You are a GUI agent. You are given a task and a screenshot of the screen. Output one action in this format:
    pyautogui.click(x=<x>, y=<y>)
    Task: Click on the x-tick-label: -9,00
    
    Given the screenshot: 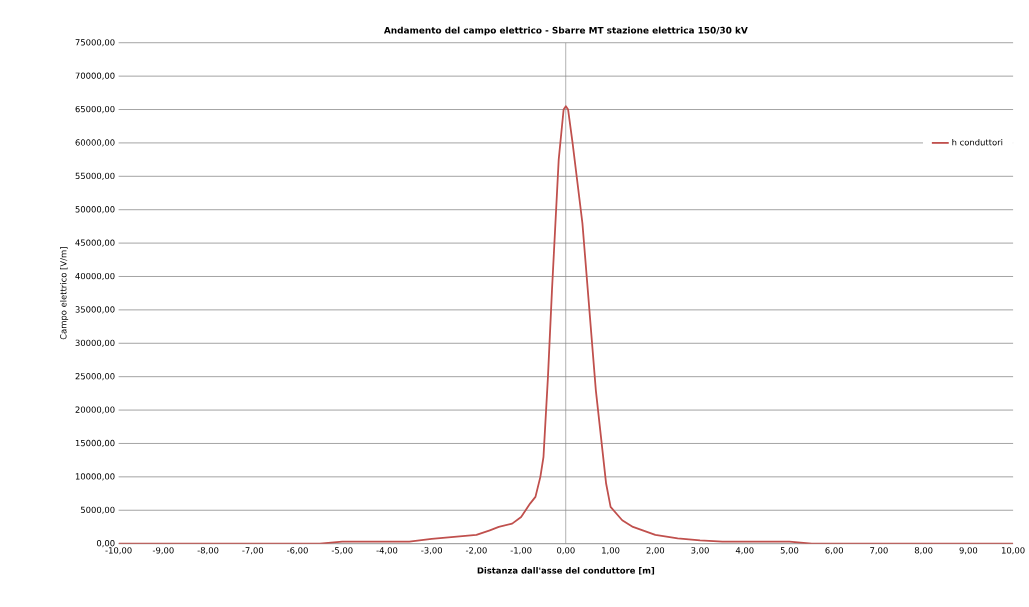 What is the action you would take?
    pyautogui.click(x=163, y=551)
    